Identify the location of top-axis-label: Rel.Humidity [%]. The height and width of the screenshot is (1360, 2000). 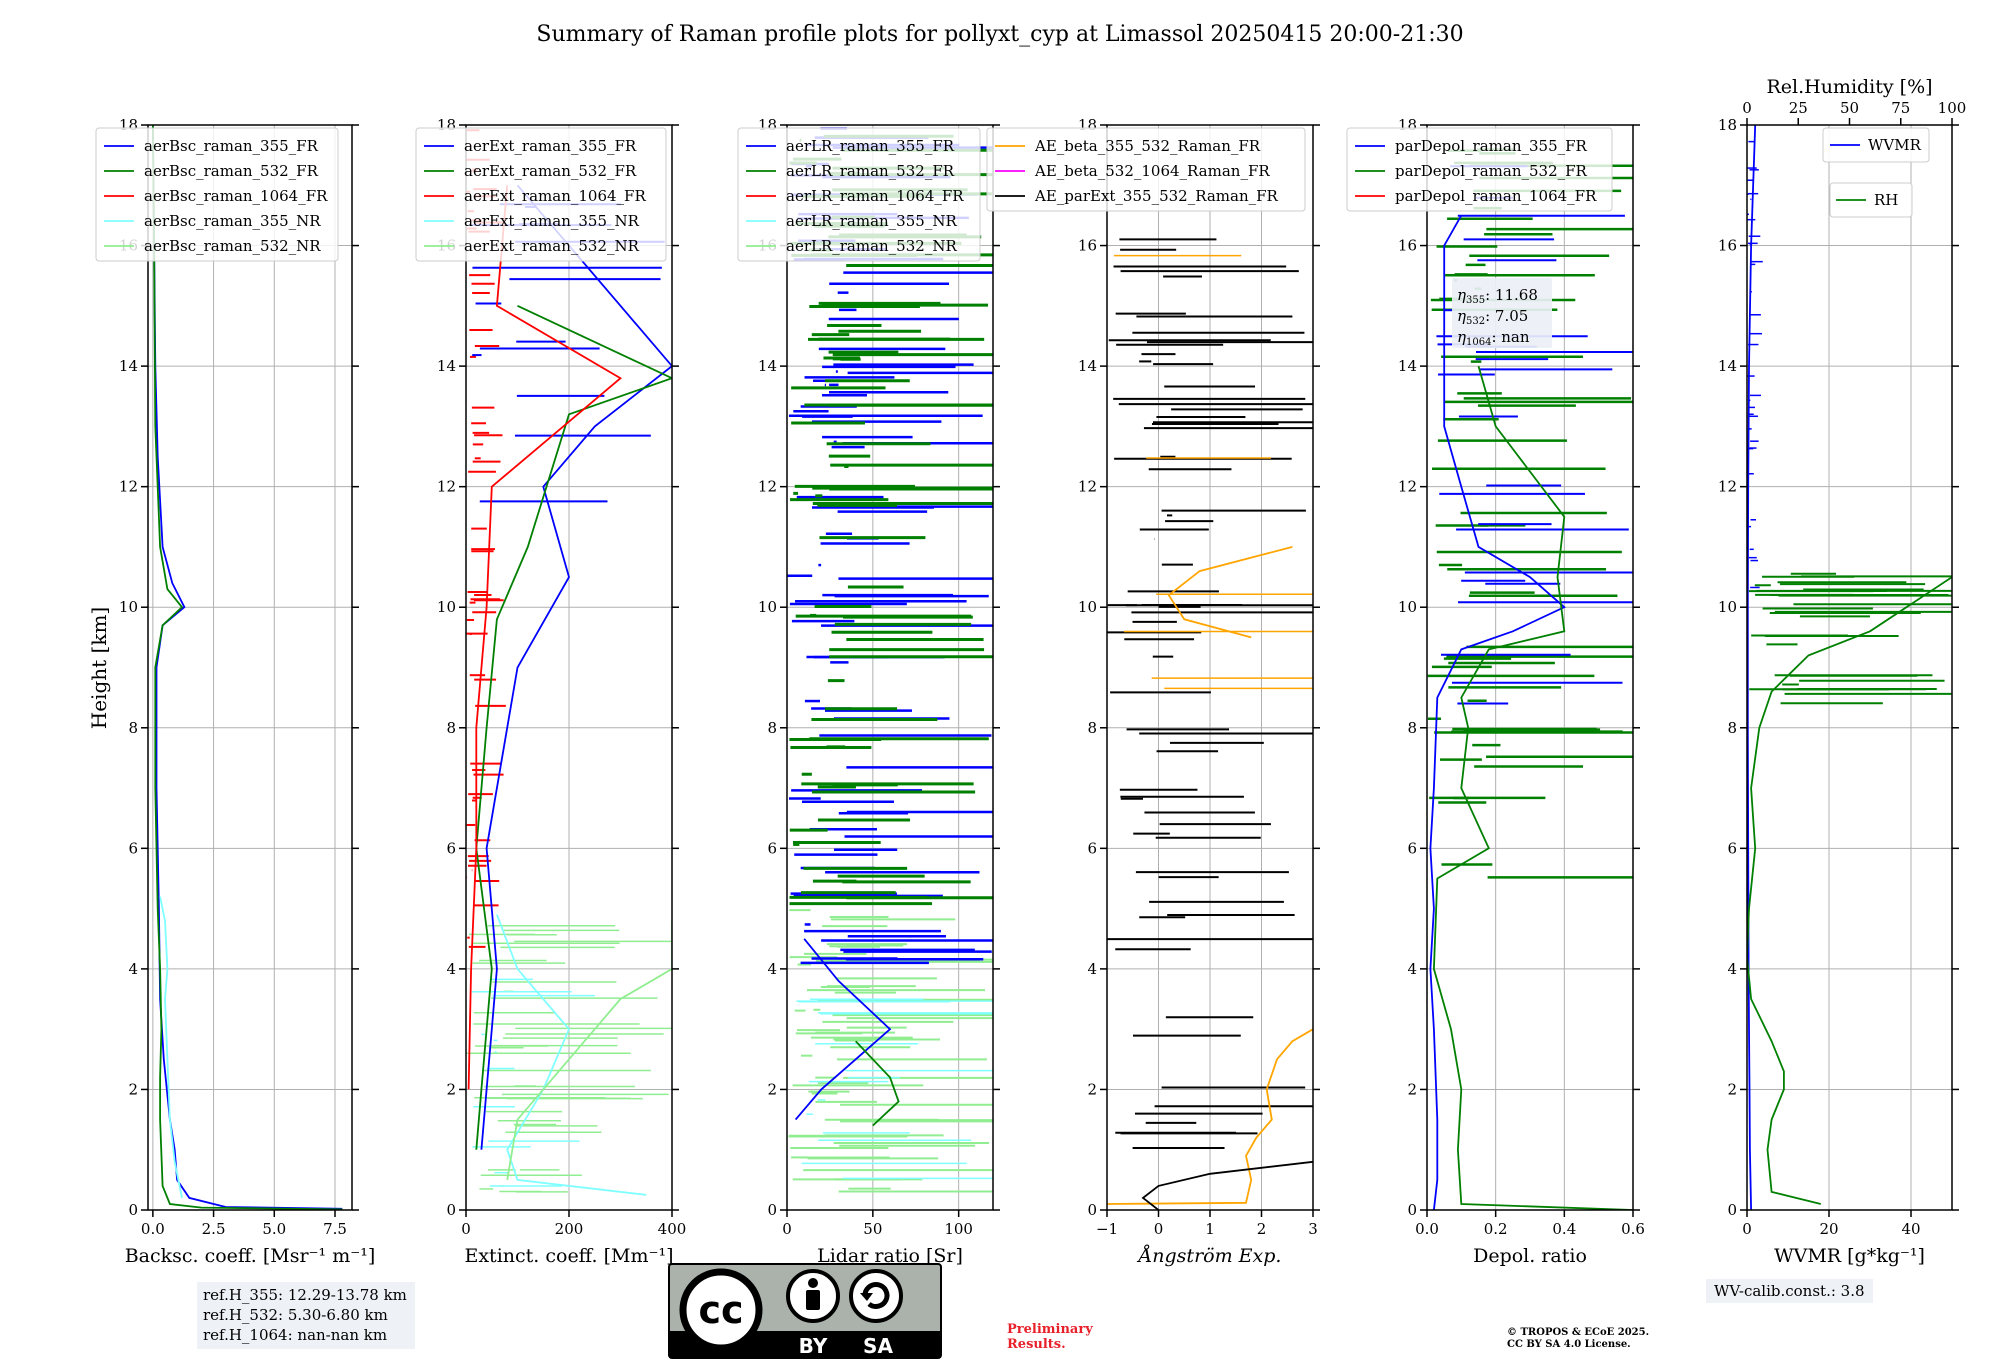
(1849, 87).